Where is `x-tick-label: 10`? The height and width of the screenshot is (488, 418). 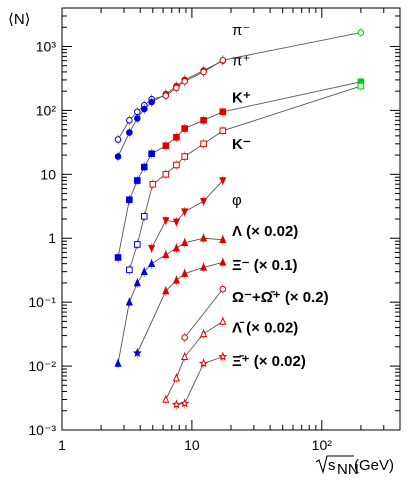
x-tick-label: 10 is located at coordinates (192, 445).